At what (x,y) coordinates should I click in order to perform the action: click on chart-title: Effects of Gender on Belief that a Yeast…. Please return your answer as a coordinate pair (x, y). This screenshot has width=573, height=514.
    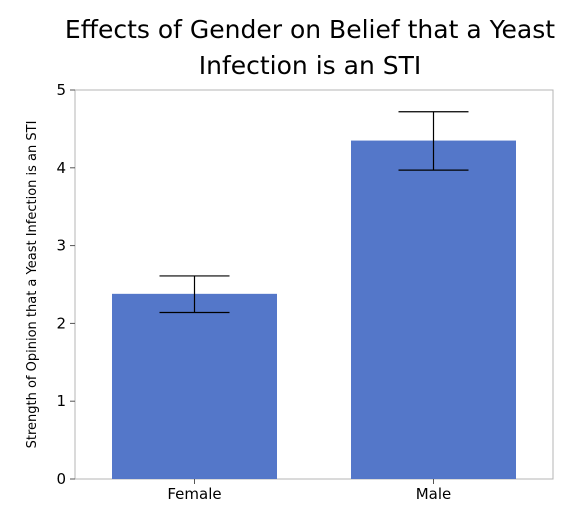
    Looking at the image, I should click on (286, 48).